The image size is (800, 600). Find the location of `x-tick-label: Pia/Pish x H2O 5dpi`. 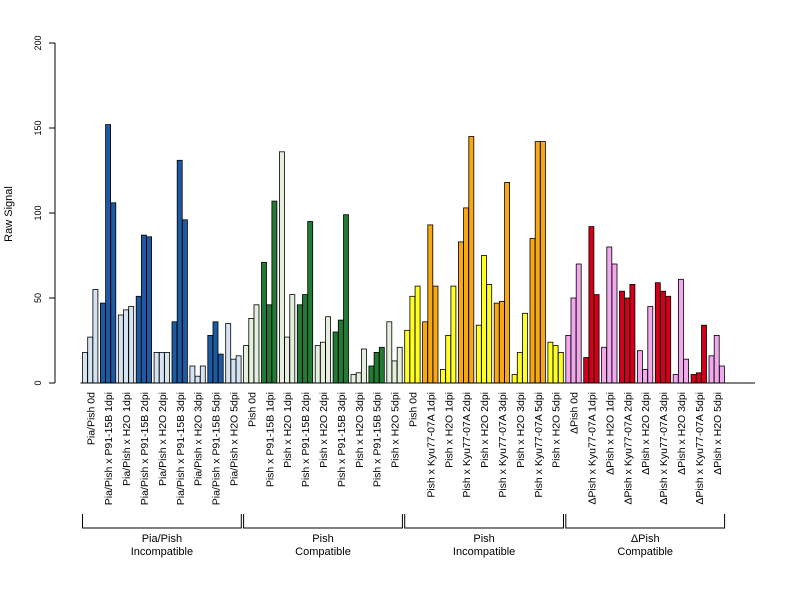

x-tick-label: Pia/Pish x H2O 5dpi is located at coordinates (235, 439).